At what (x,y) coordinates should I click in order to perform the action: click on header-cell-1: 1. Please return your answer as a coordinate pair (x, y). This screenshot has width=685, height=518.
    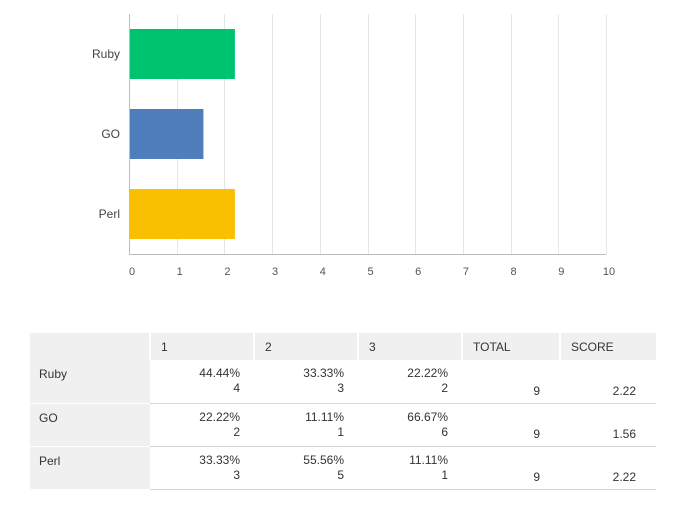
    Looking at the image, I should click on (202, 346).